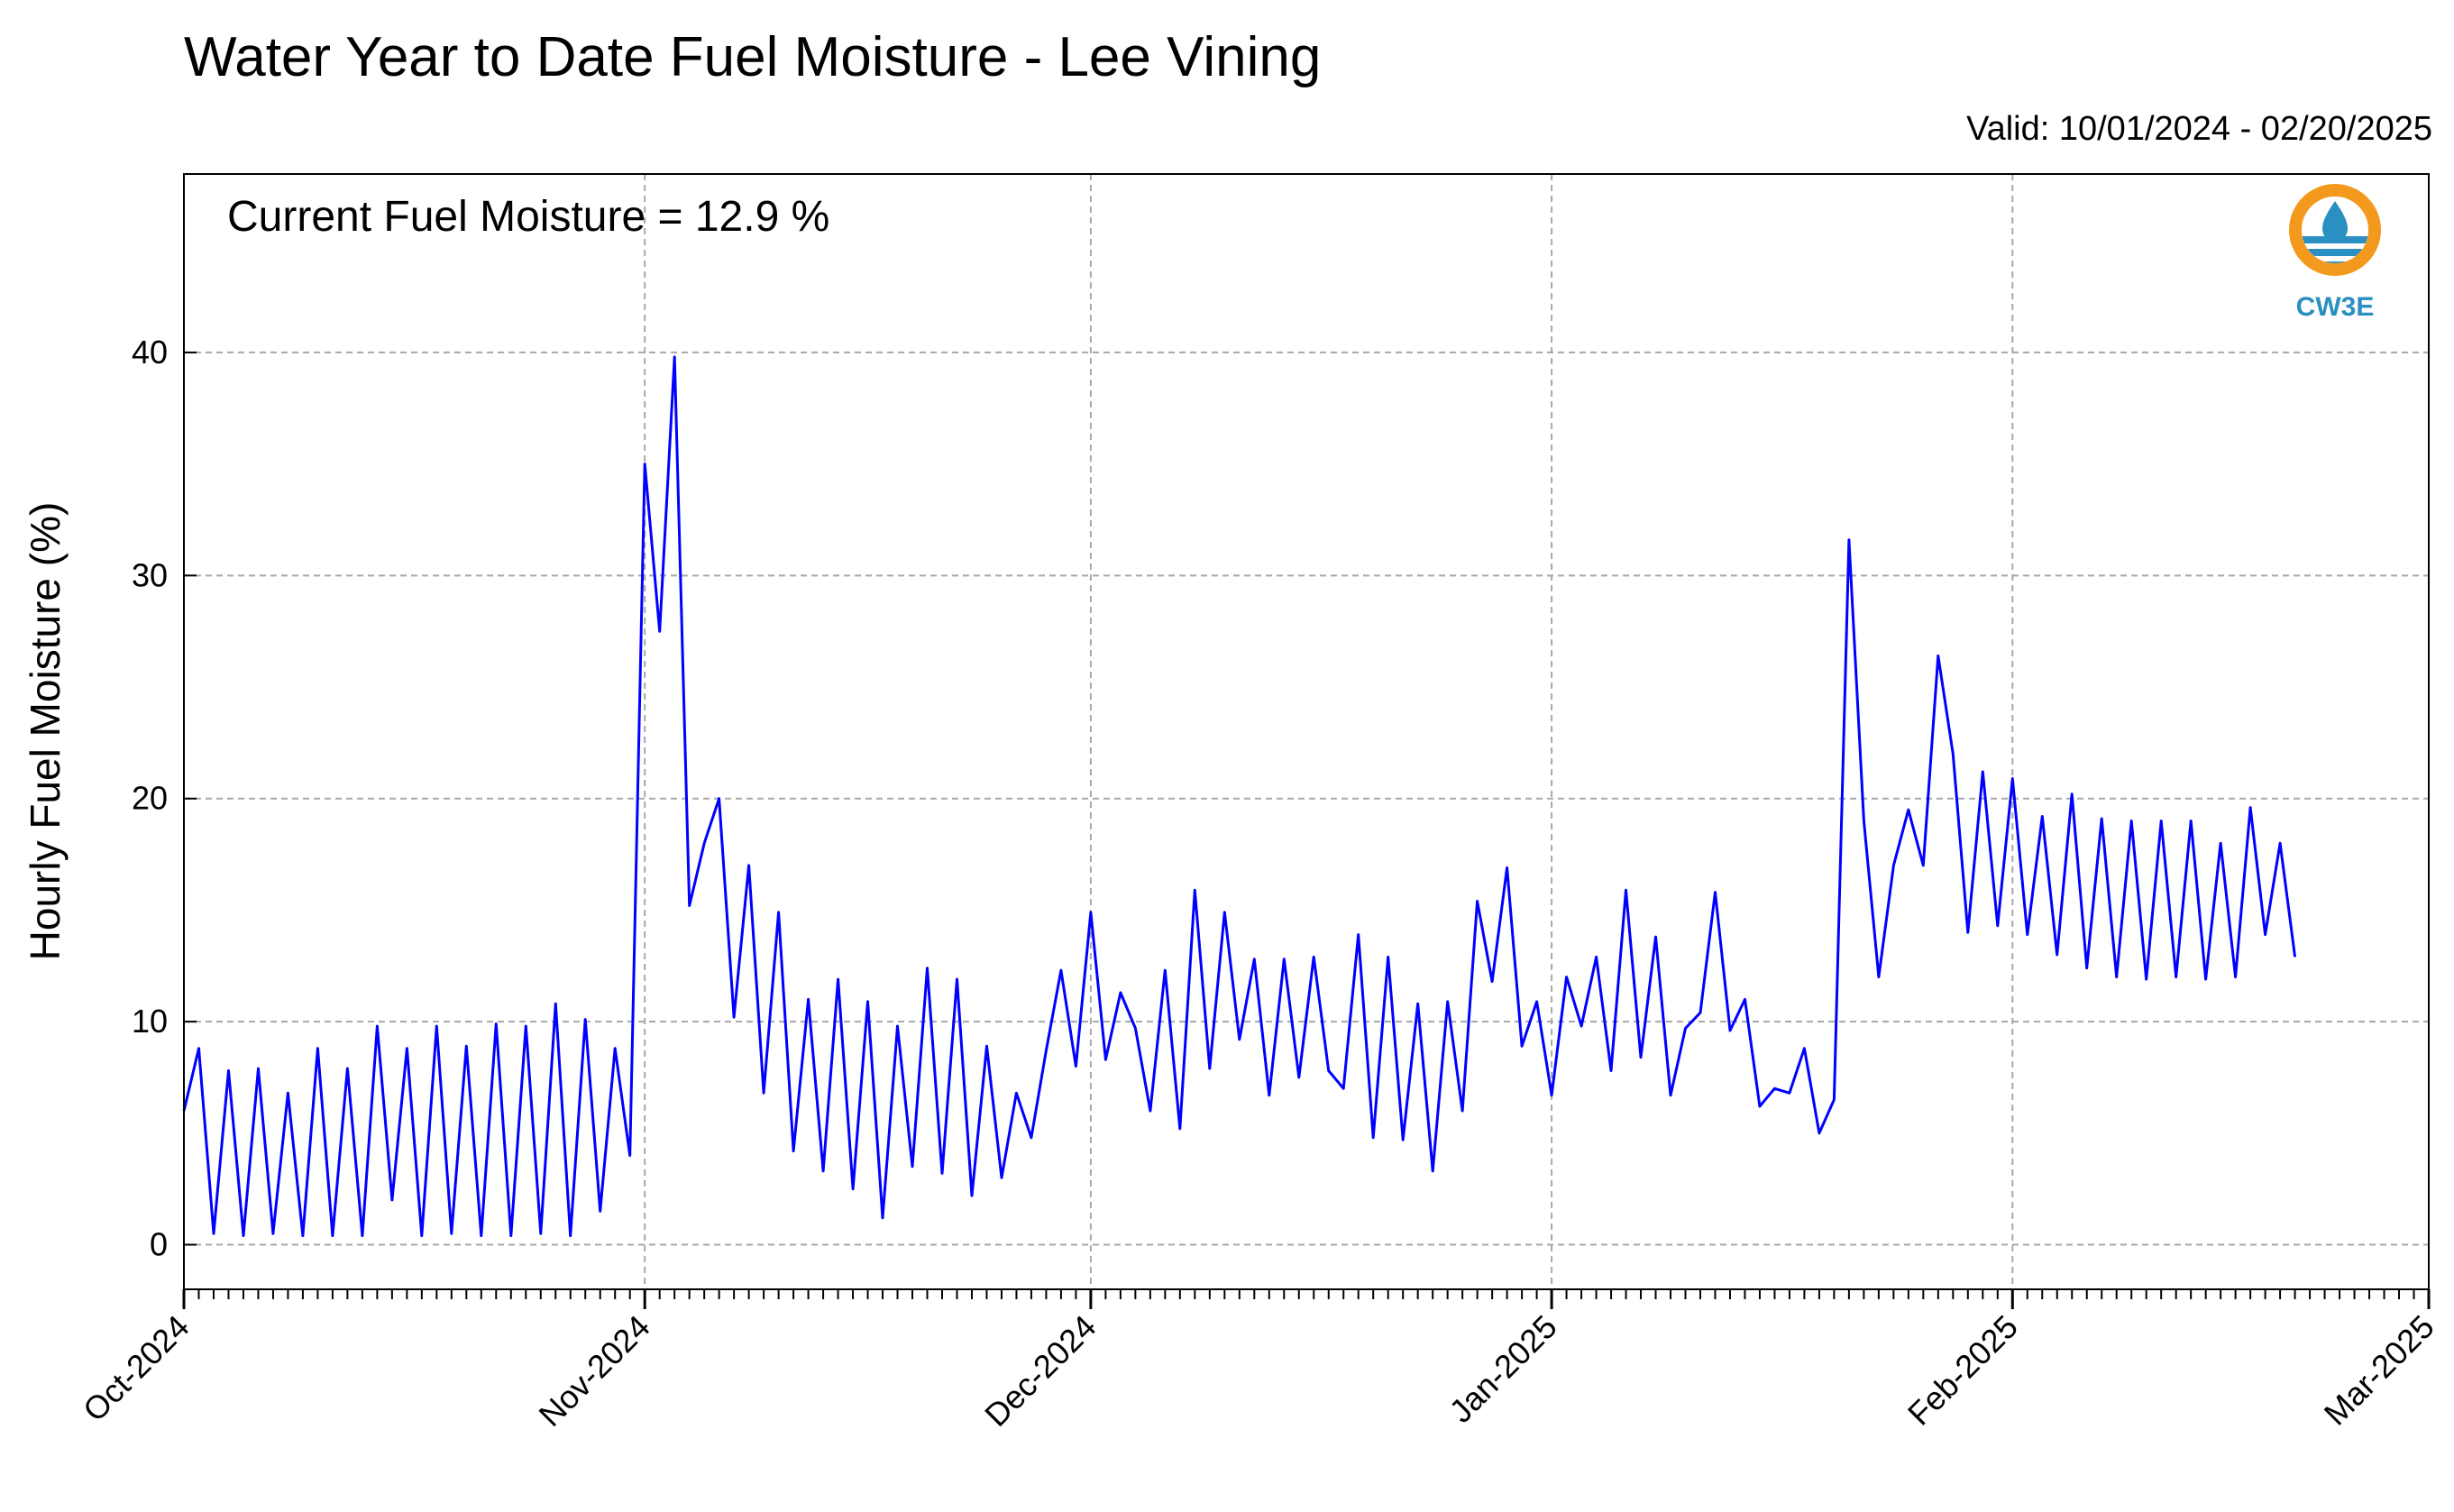 The image size is (2454, 1512). What do you see at coordinates (1503, 1369) in the screenshot?
I see `x-tick-label: Jan-2025` at bounding box center [1503, 1369].